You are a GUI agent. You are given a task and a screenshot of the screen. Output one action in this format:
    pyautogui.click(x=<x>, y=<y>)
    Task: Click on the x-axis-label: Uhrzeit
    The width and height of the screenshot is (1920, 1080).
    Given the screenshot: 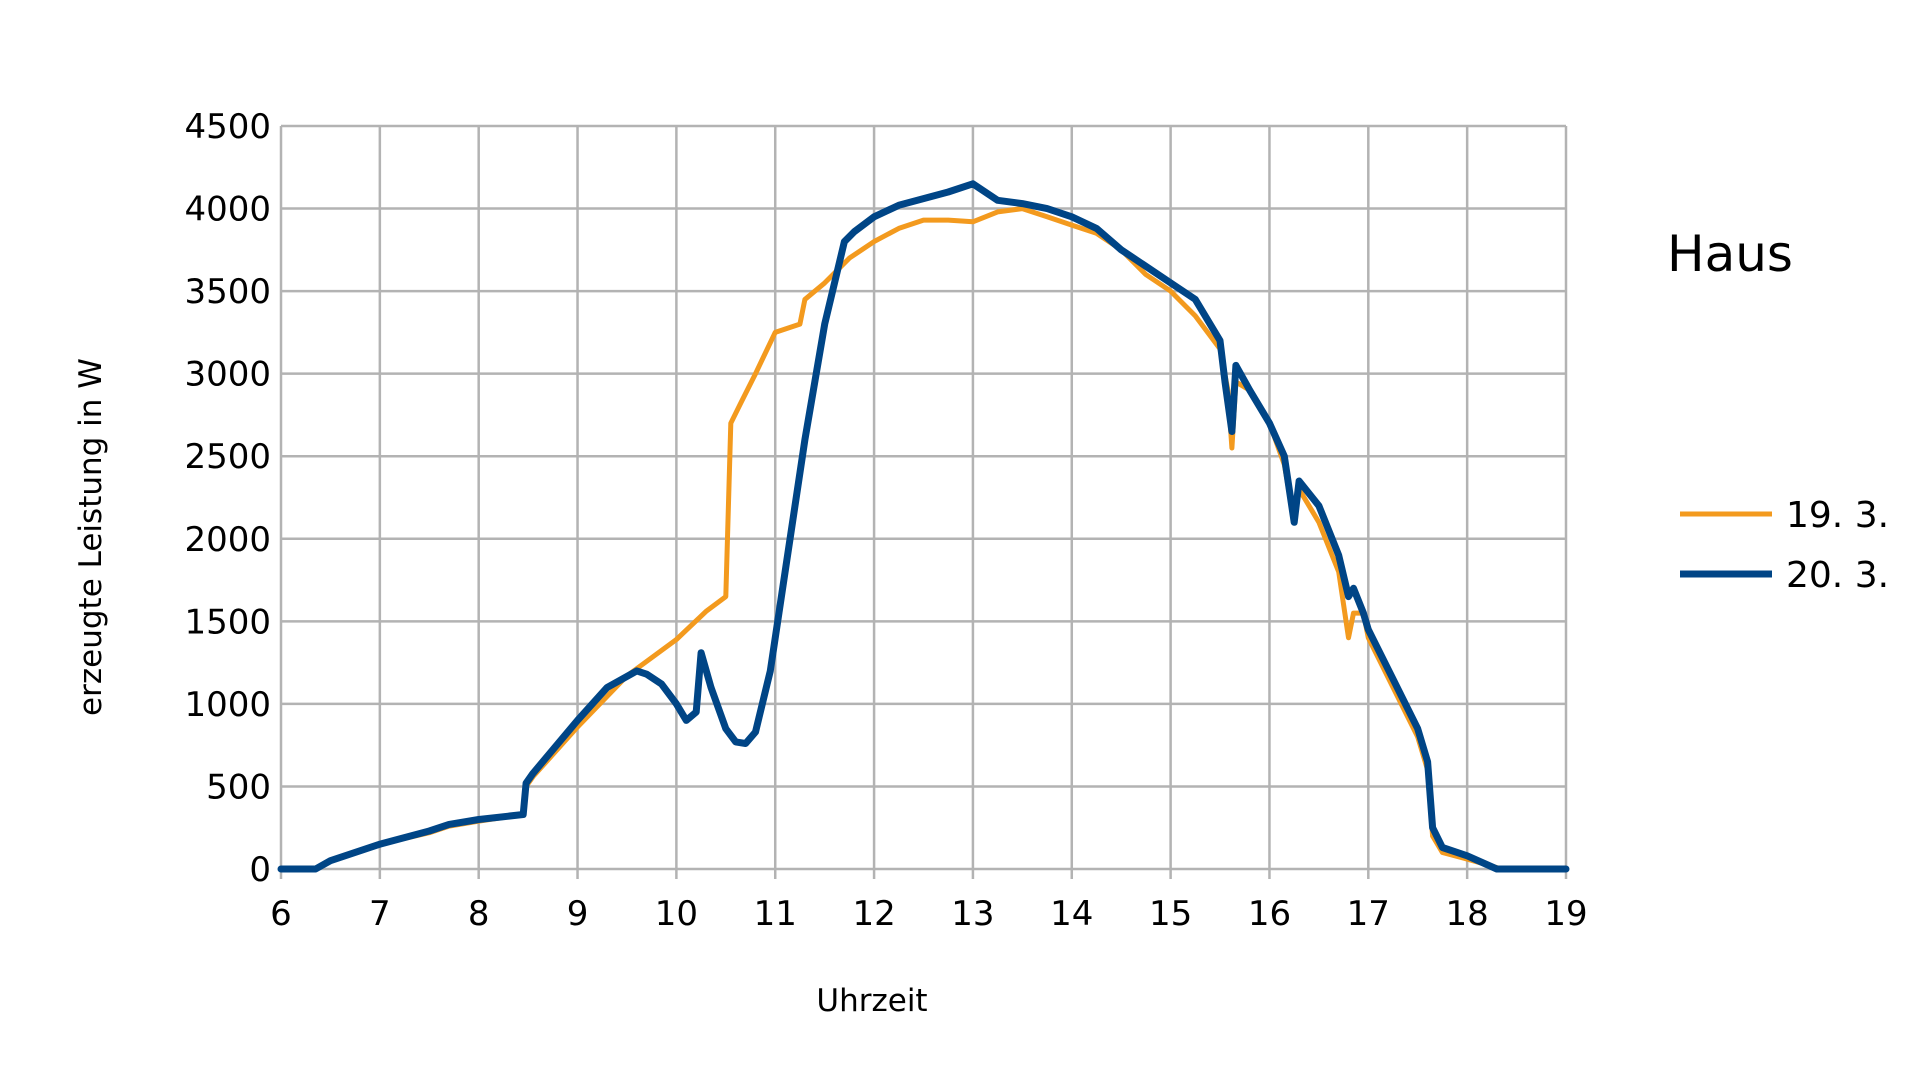 What is the action you would take?
    pyautogui.click(x=871, y=1001)
    